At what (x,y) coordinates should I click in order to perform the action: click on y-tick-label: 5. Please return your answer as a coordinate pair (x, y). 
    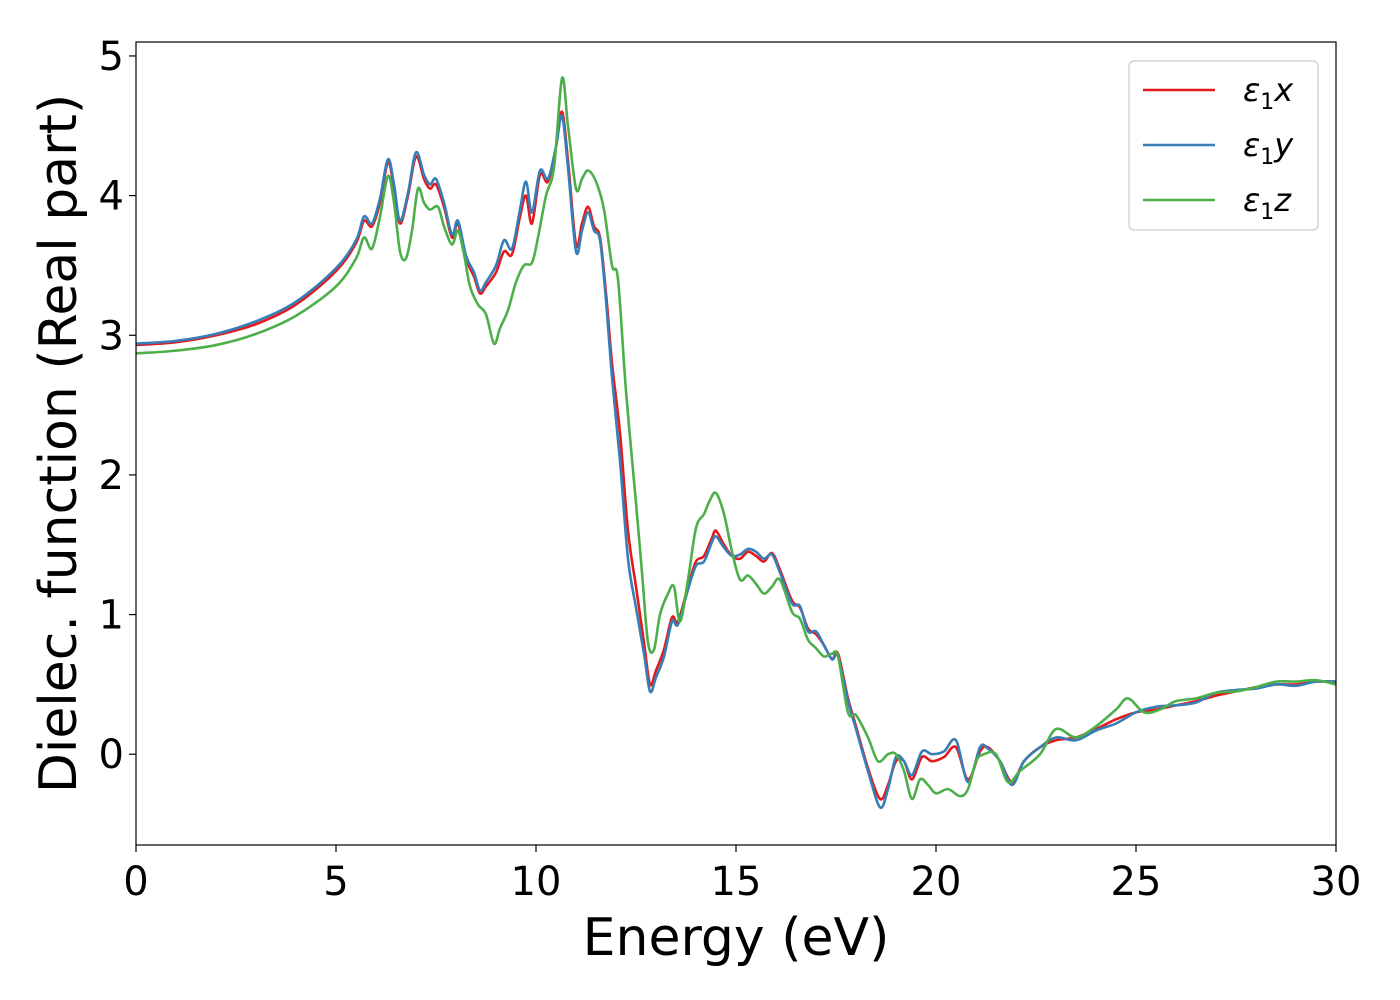
    Looking at the image, I should click on (111, 57).